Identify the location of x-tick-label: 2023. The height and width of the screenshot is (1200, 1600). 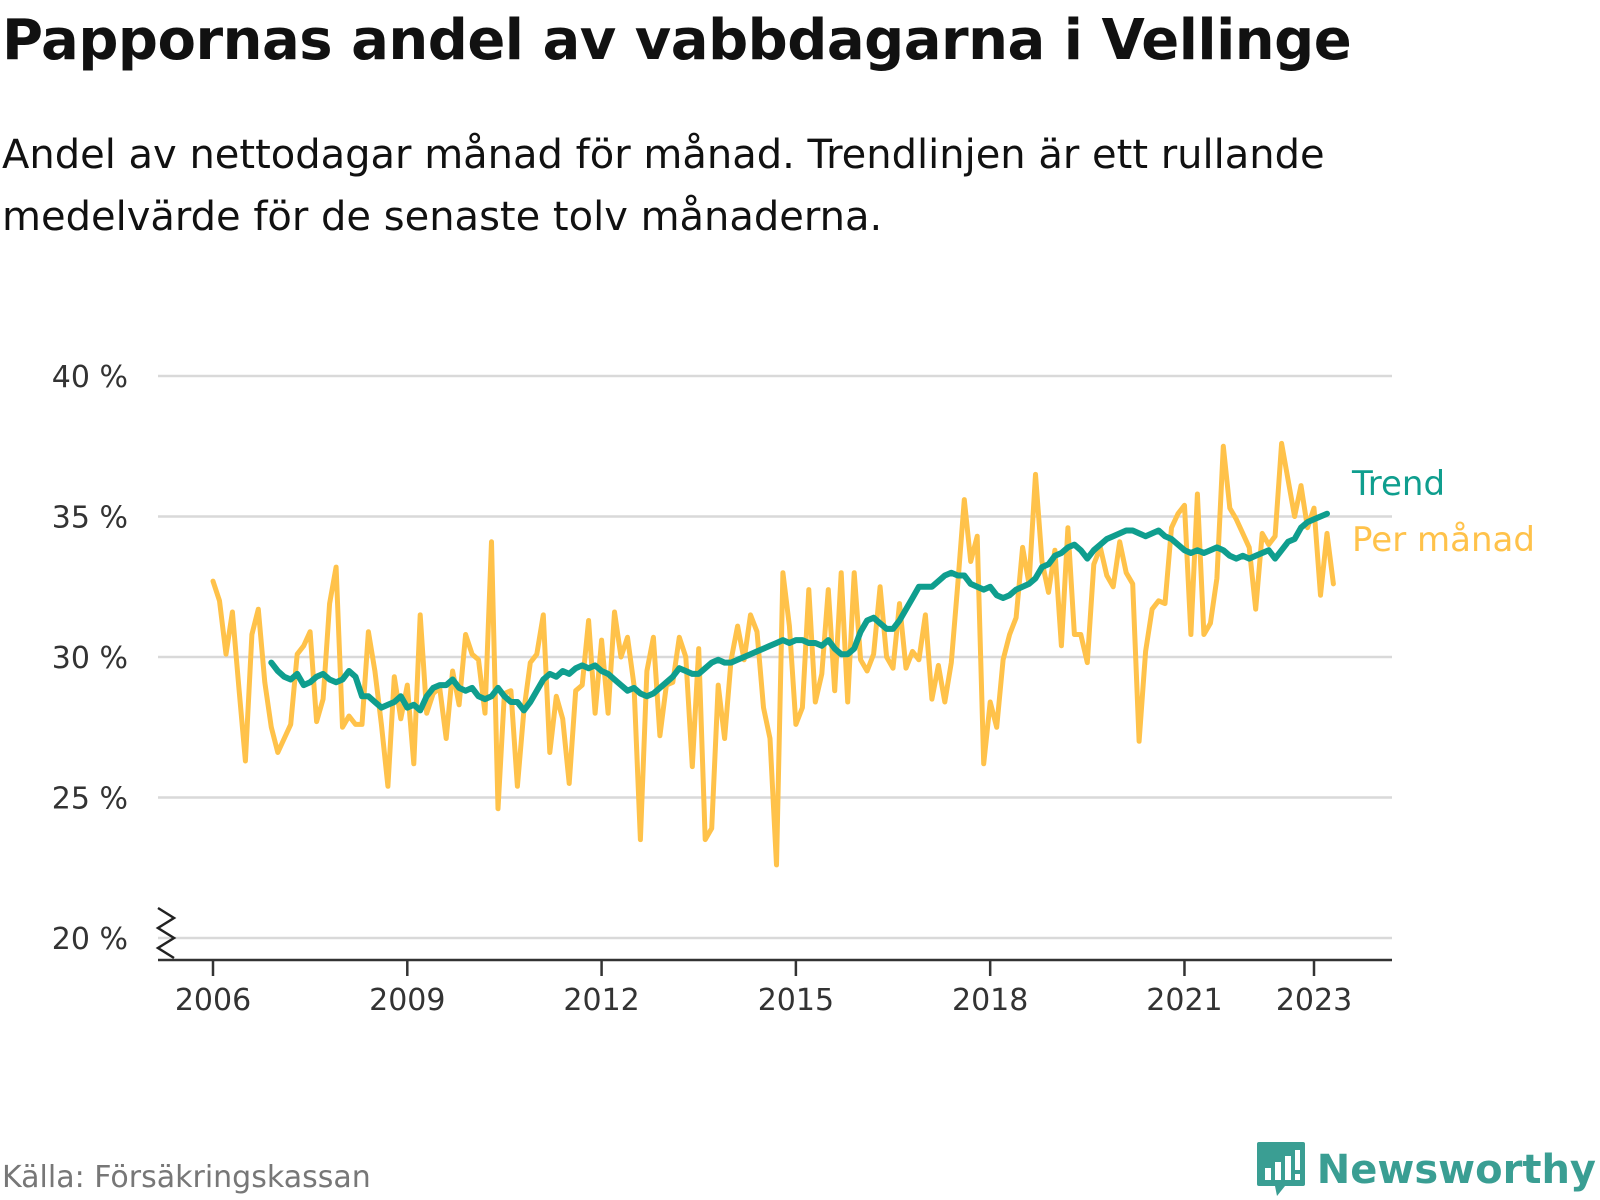
(1314, 1000).